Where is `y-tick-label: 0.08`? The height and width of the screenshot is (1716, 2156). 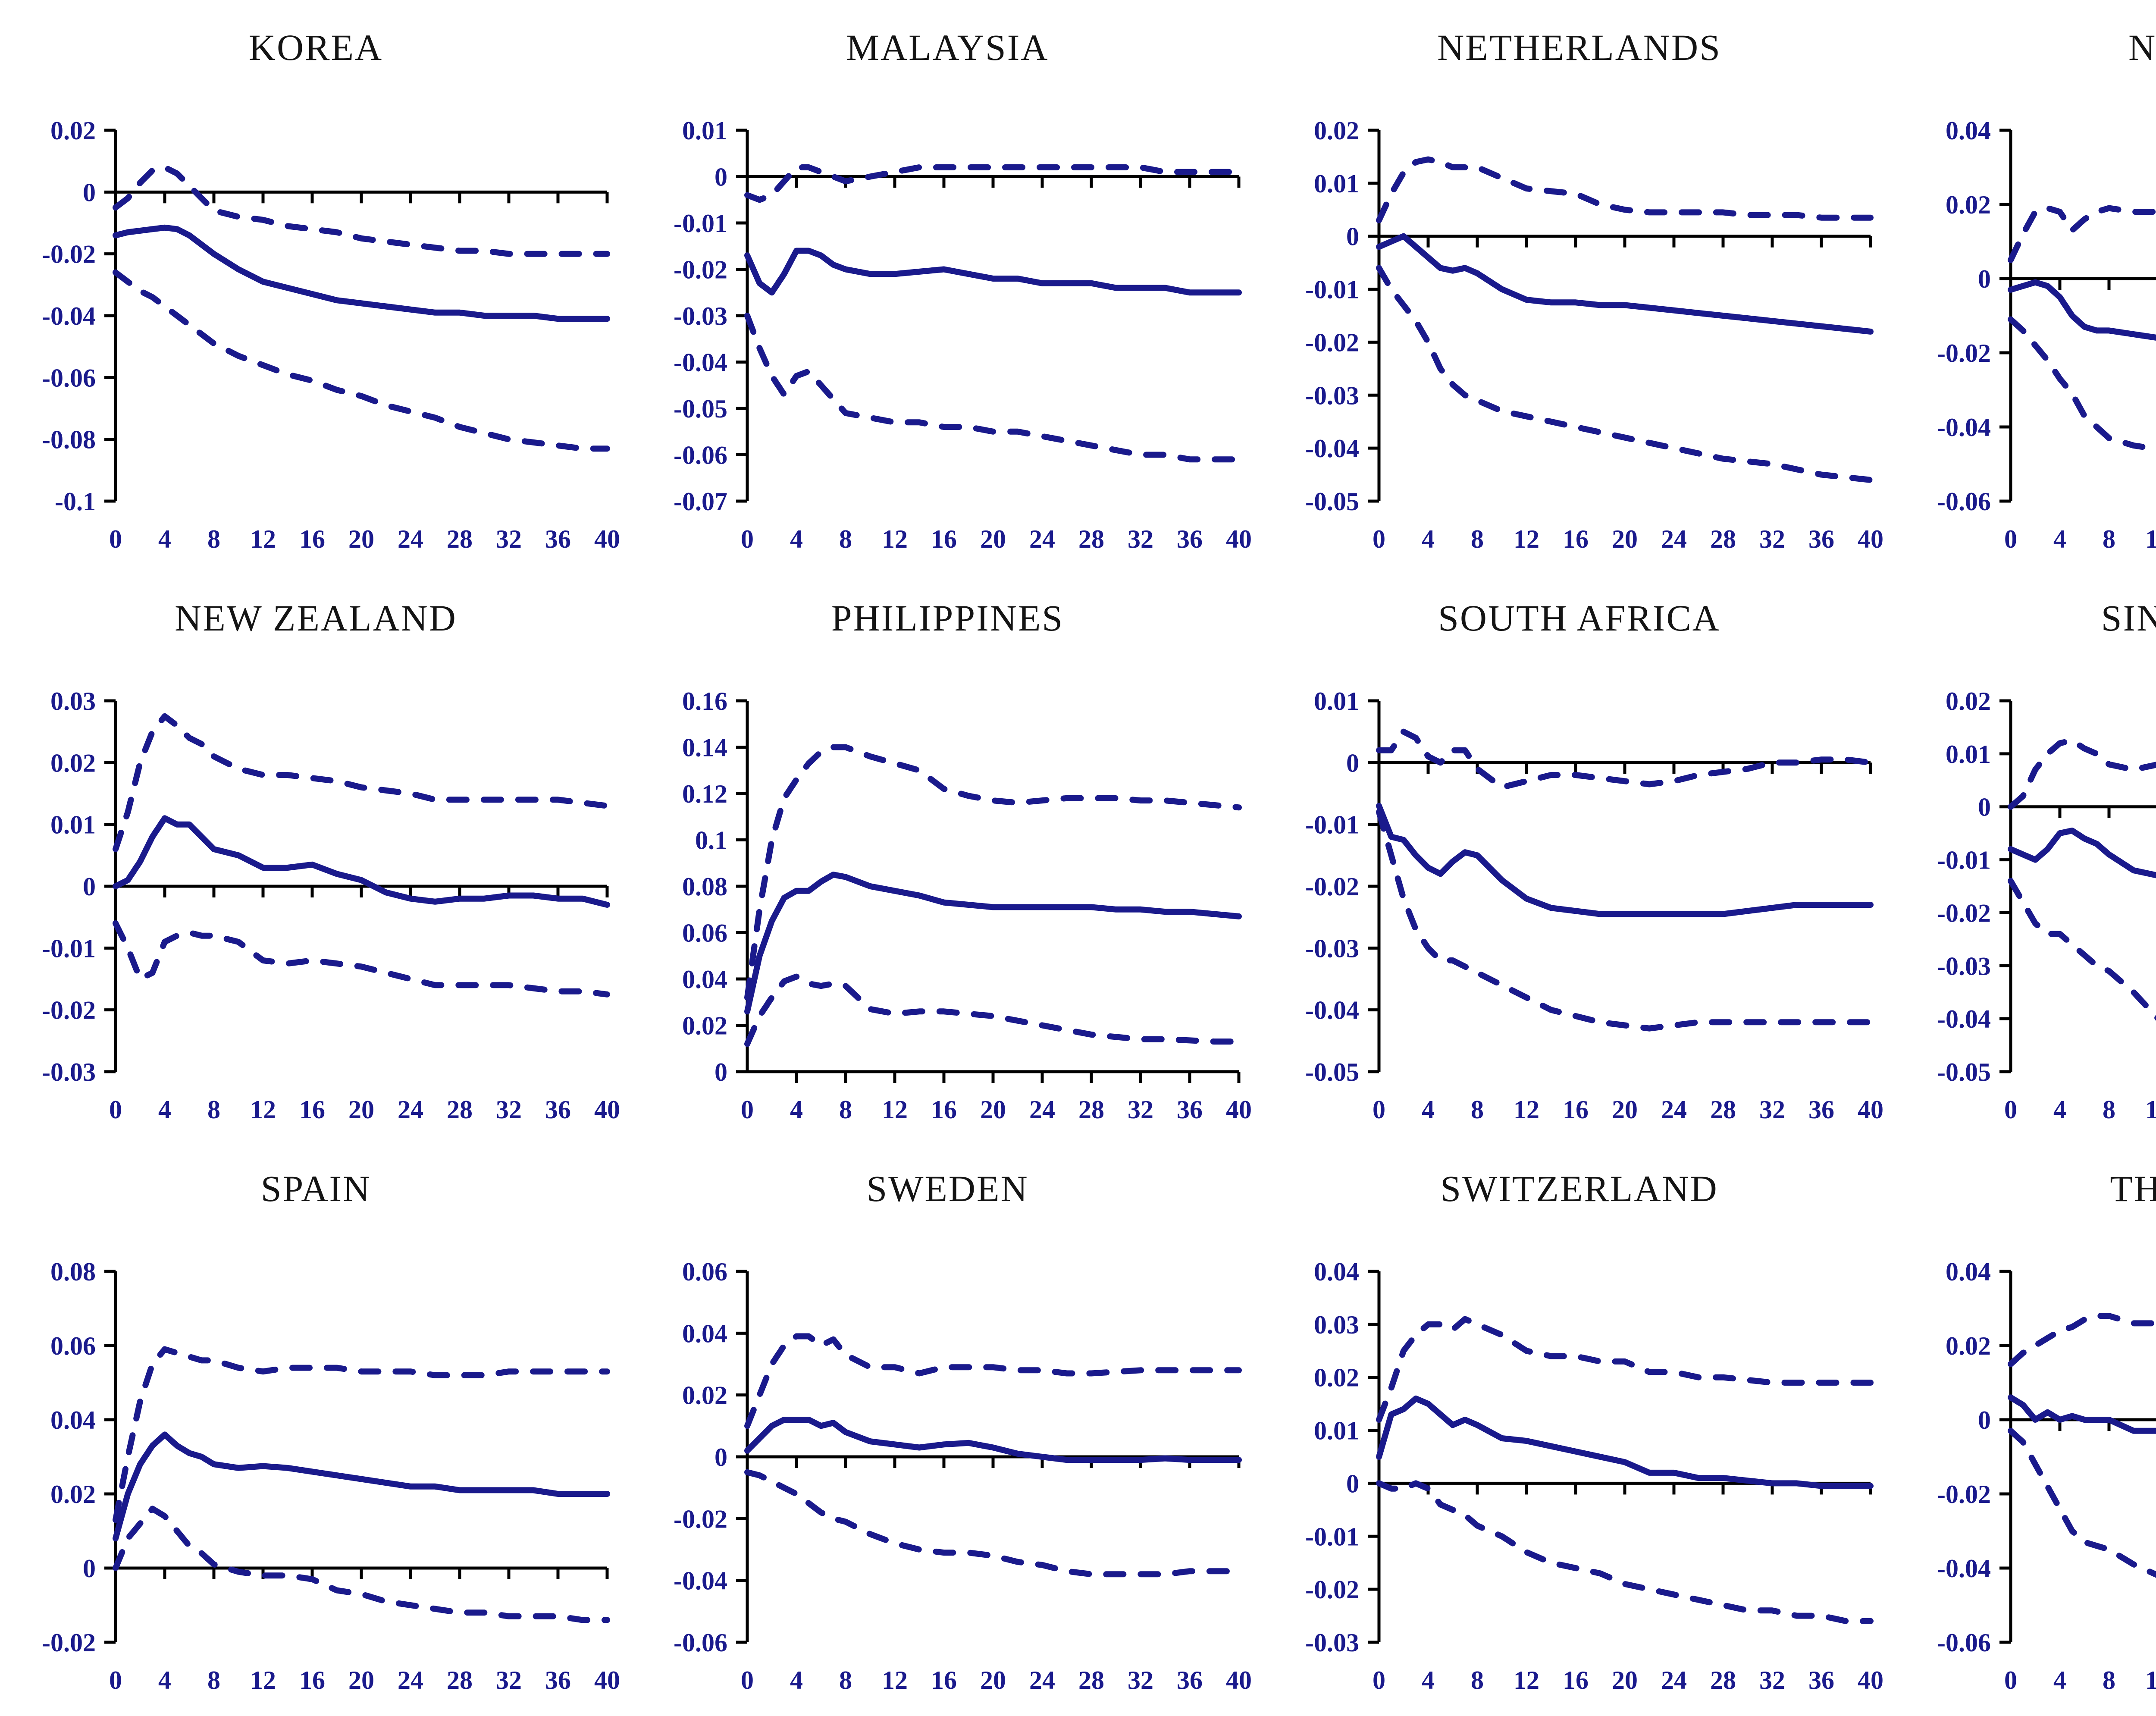 y-tick-label: 0.08 is located at coordinates (73, 1272).